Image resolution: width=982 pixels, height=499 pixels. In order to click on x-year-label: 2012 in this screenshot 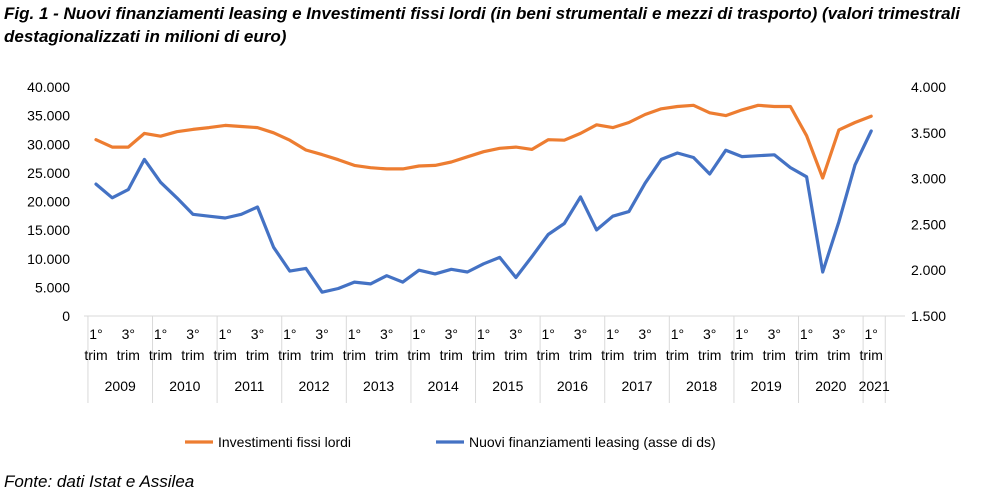, I will do `click(313, 386)`.